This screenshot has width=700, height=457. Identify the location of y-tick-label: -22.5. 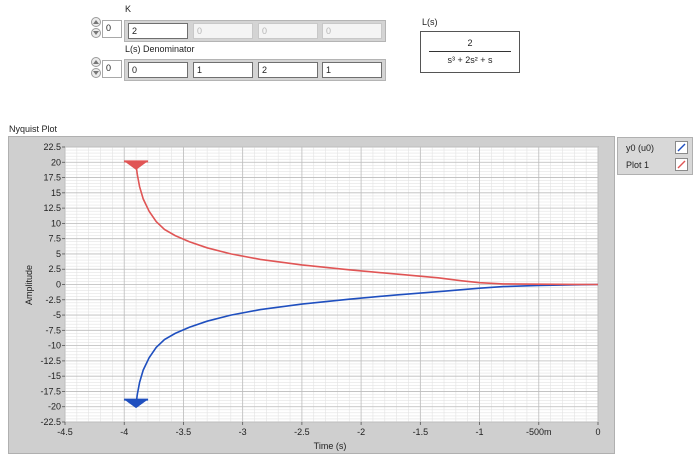
(50, 422).